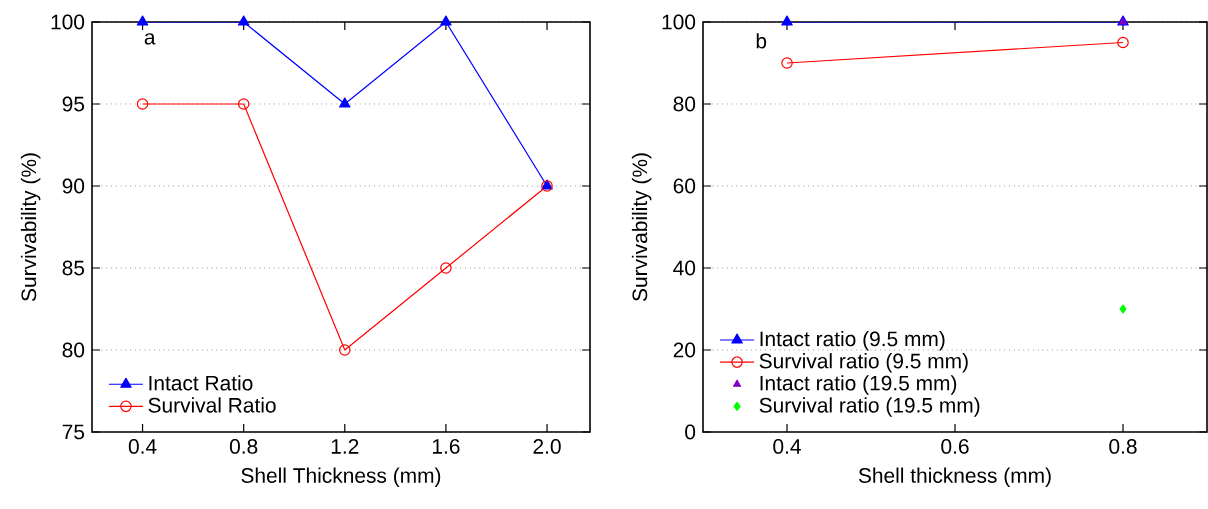  What do you see at coordinates (684, 350) in the screenshot?
I see `y-tick-label: 20` at bounding box center [684, 350].